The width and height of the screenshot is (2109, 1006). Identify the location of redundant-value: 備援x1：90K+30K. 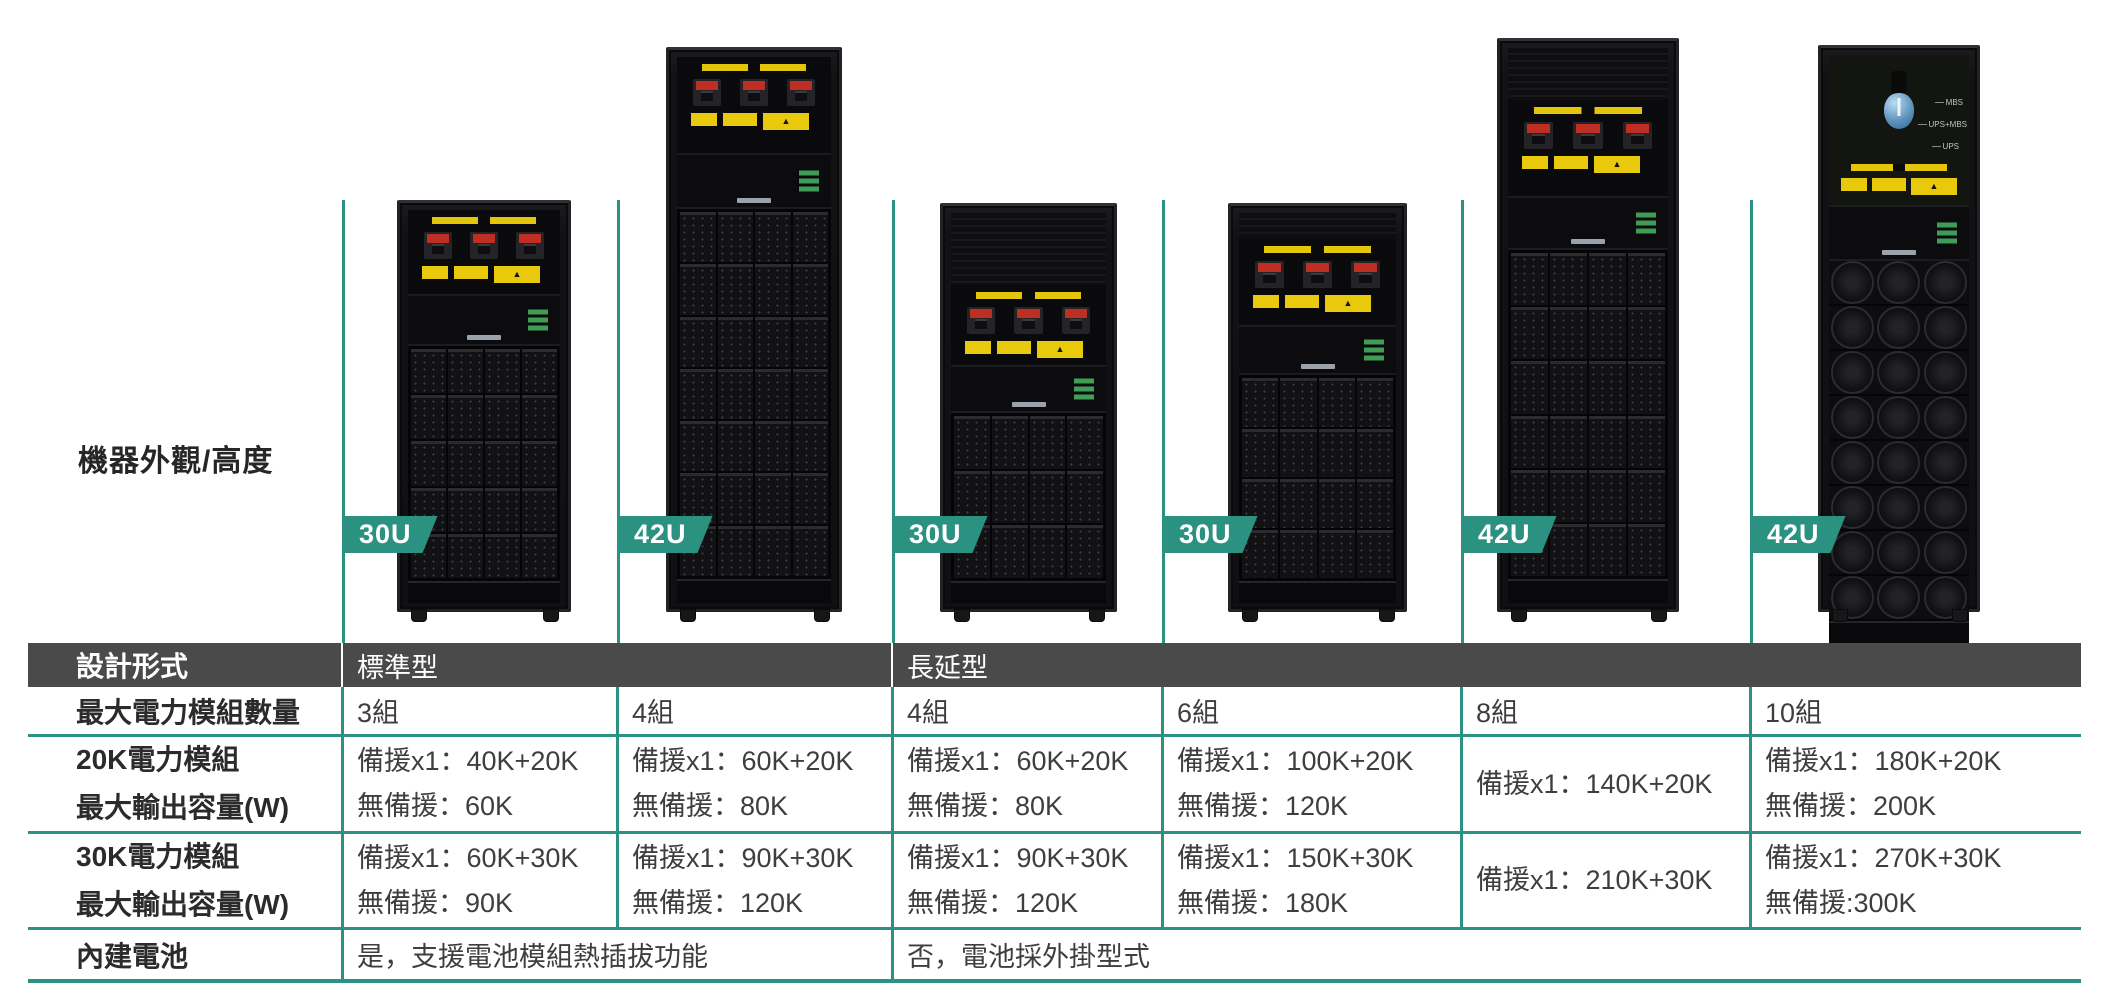
(743, 857).